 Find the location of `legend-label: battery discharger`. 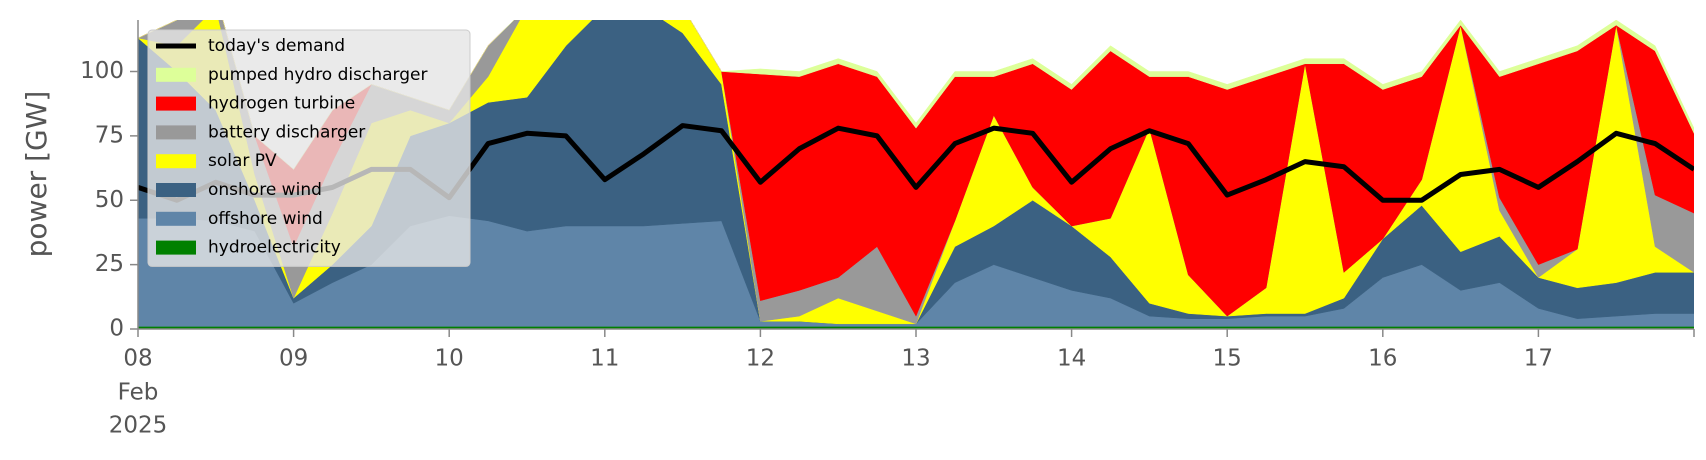

legend-label: battery discharger is located at coordinates (286, 132).